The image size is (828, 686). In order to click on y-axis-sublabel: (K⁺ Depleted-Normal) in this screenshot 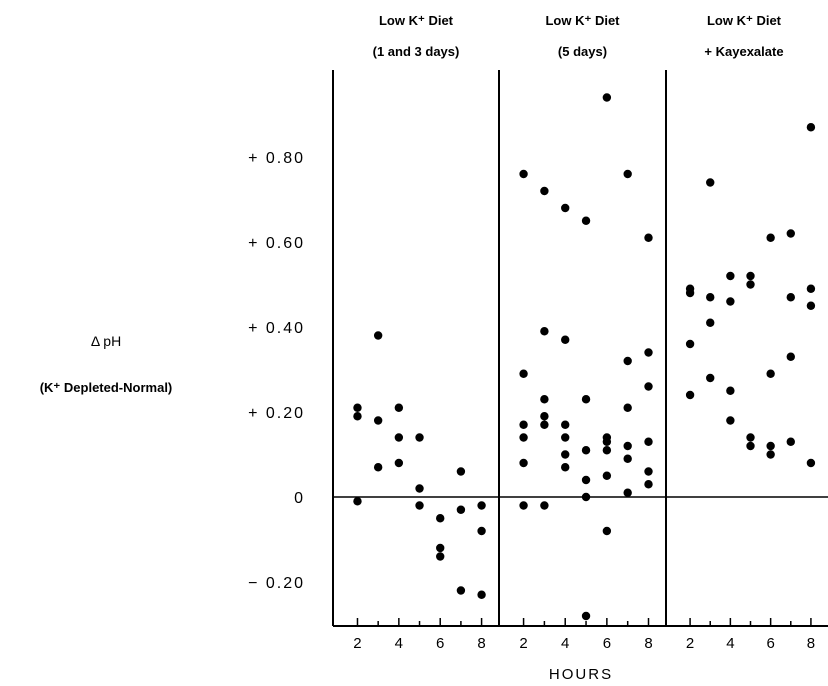, I will do `click(106, 387)`.